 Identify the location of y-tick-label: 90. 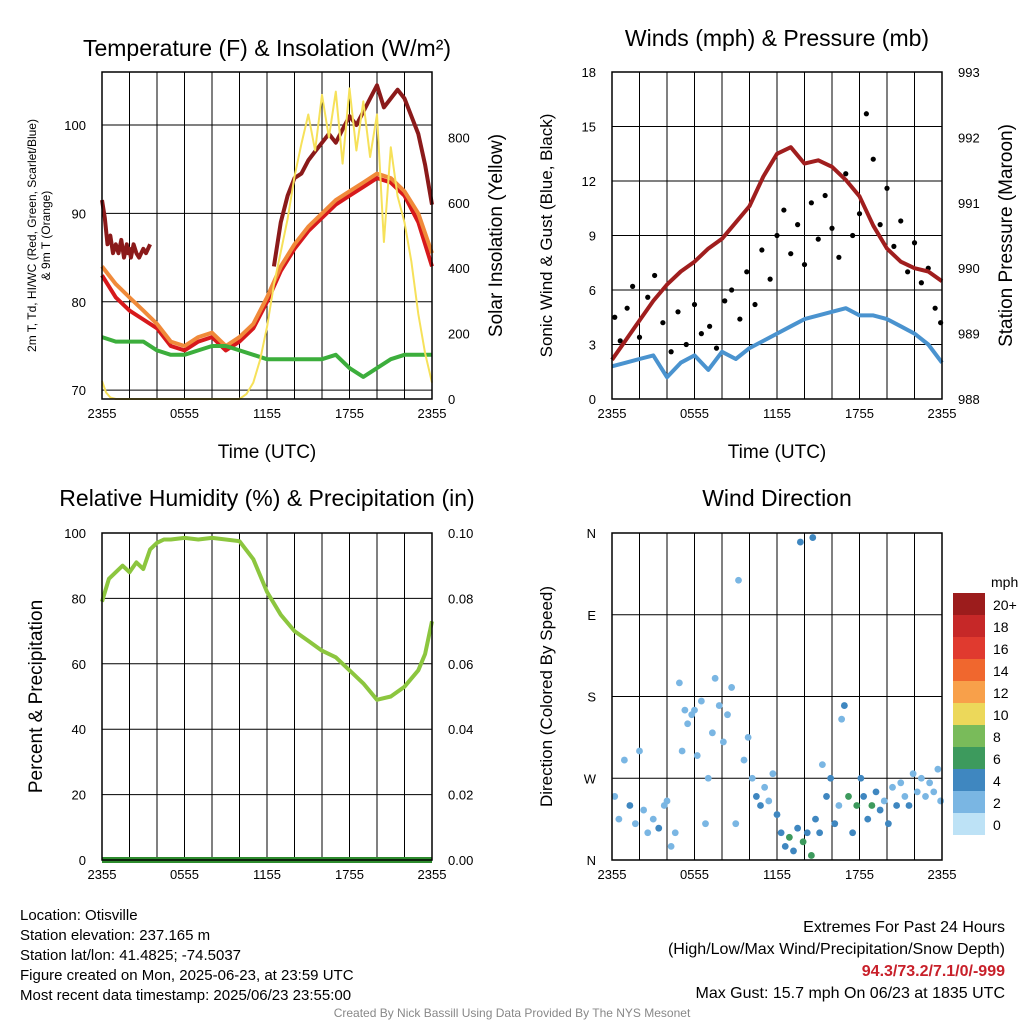
(79, 213).